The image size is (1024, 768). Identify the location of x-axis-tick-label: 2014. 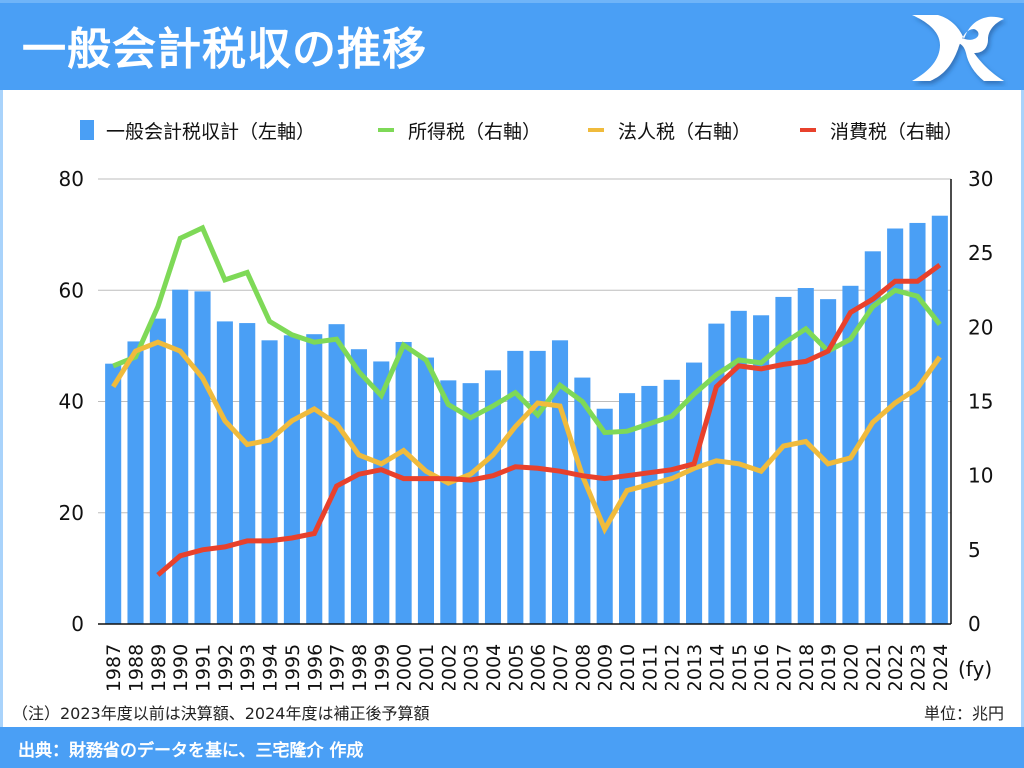
(717, 667).